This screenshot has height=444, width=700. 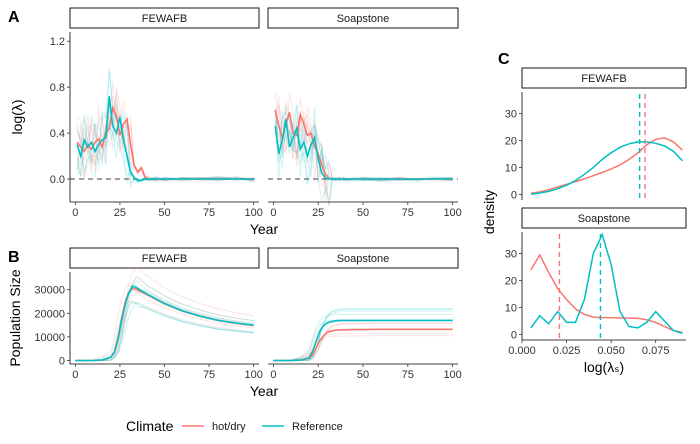 I want to click on y-tick-label: 10000, so click(x=49, y=338).